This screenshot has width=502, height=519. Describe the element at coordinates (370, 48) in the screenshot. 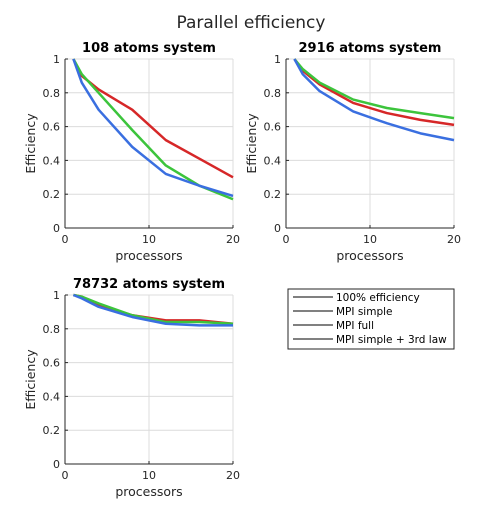

I see `panel-title: 2916 atoms system` at that location.